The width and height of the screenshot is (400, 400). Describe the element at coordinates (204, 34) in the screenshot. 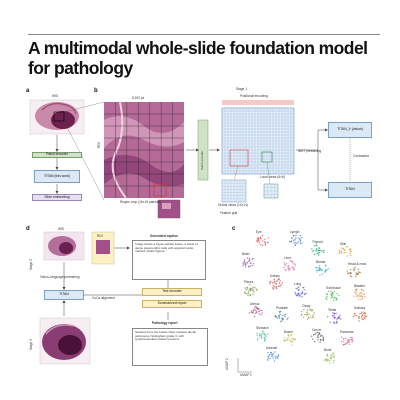

I see `title-rule` at that location.